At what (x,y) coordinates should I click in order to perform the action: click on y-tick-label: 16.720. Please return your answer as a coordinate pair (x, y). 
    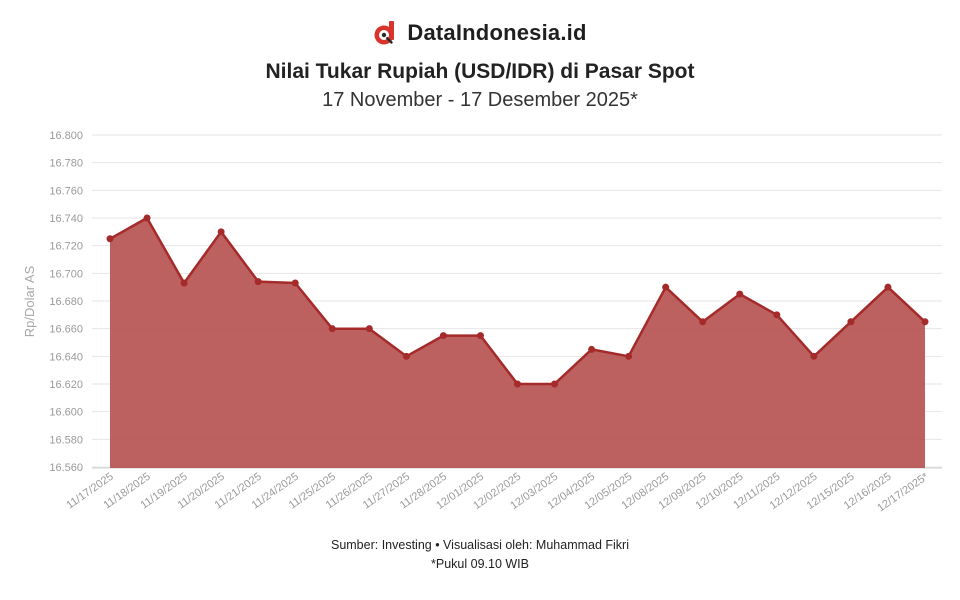
    Looking at the image, I should click on (66, 247).